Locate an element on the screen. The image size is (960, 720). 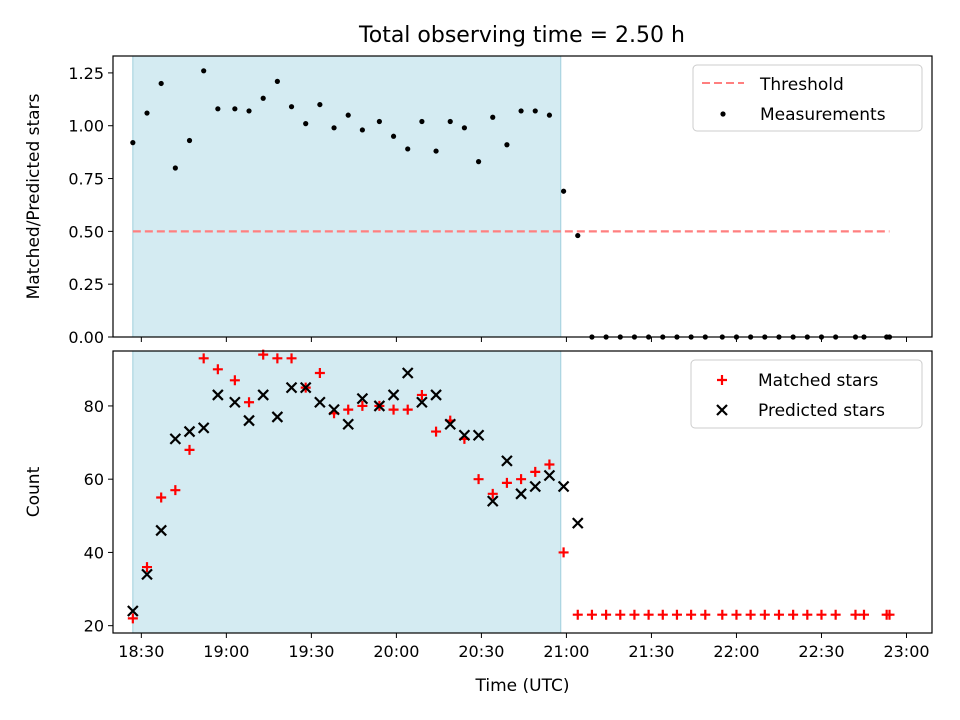
x-tick-label: 20:30 is located at coordinates (481, 651).